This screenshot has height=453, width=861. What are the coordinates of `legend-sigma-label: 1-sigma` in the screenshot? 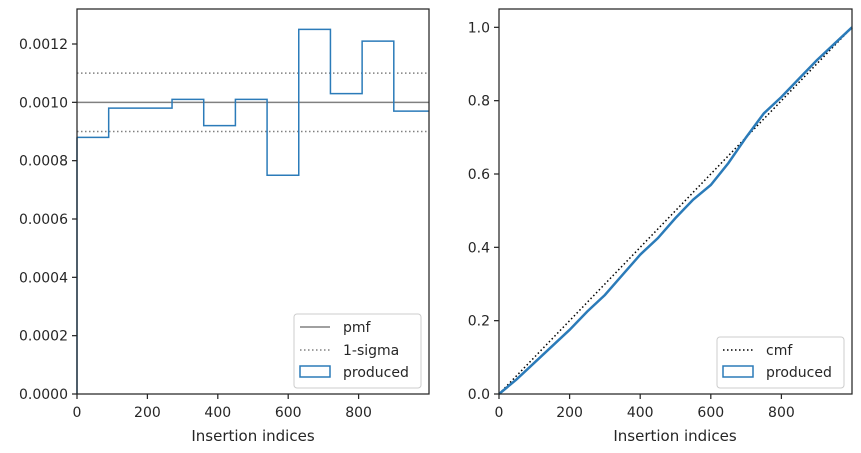 It's located at (371, 351).